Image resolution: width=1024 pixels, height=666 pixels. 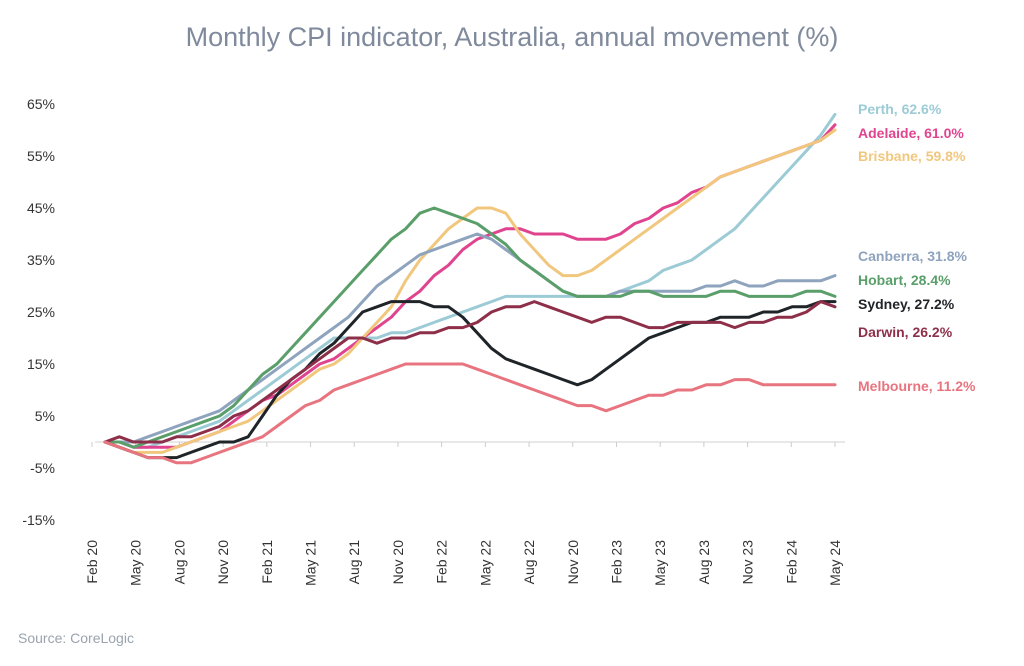 What do you see at coordinates (660, 563) in the screenshot?
I see `x-tick-label: May 23` at bounding box center [660, 563].